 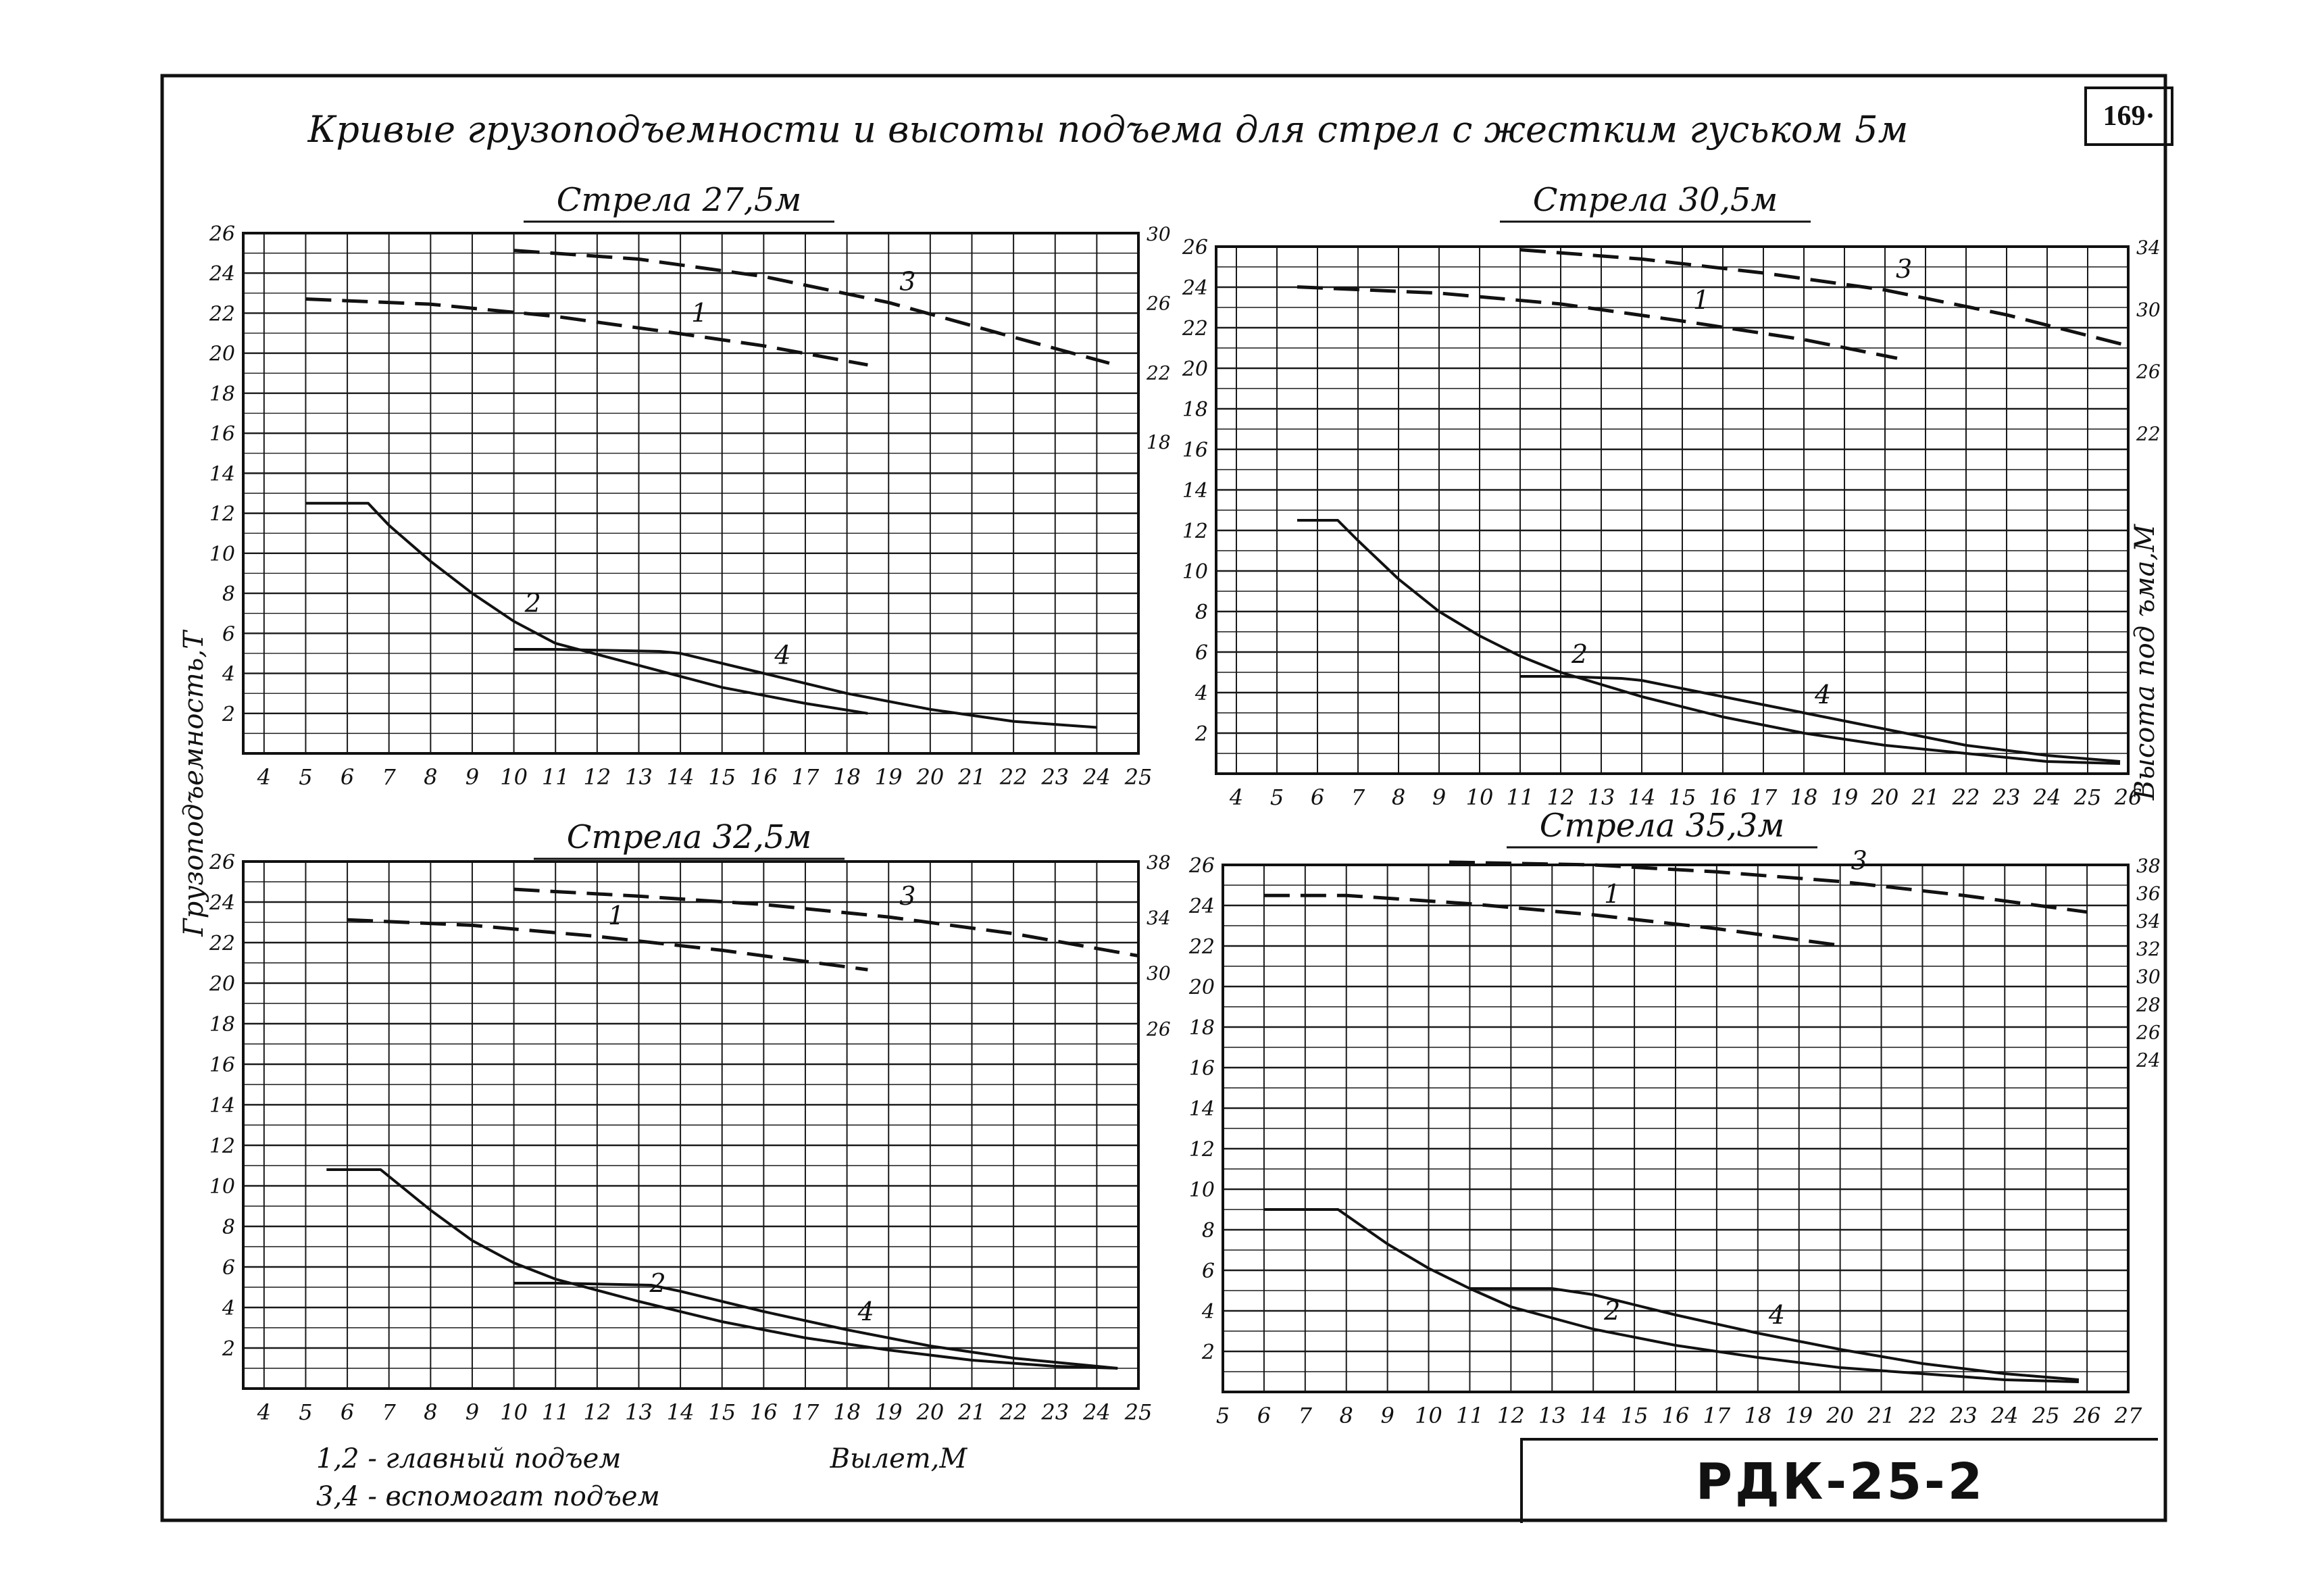 What do you see at coordinates (222, 394) in the screenshot?
I see `y-tick-label: 18` at bounding box center [222, 394].